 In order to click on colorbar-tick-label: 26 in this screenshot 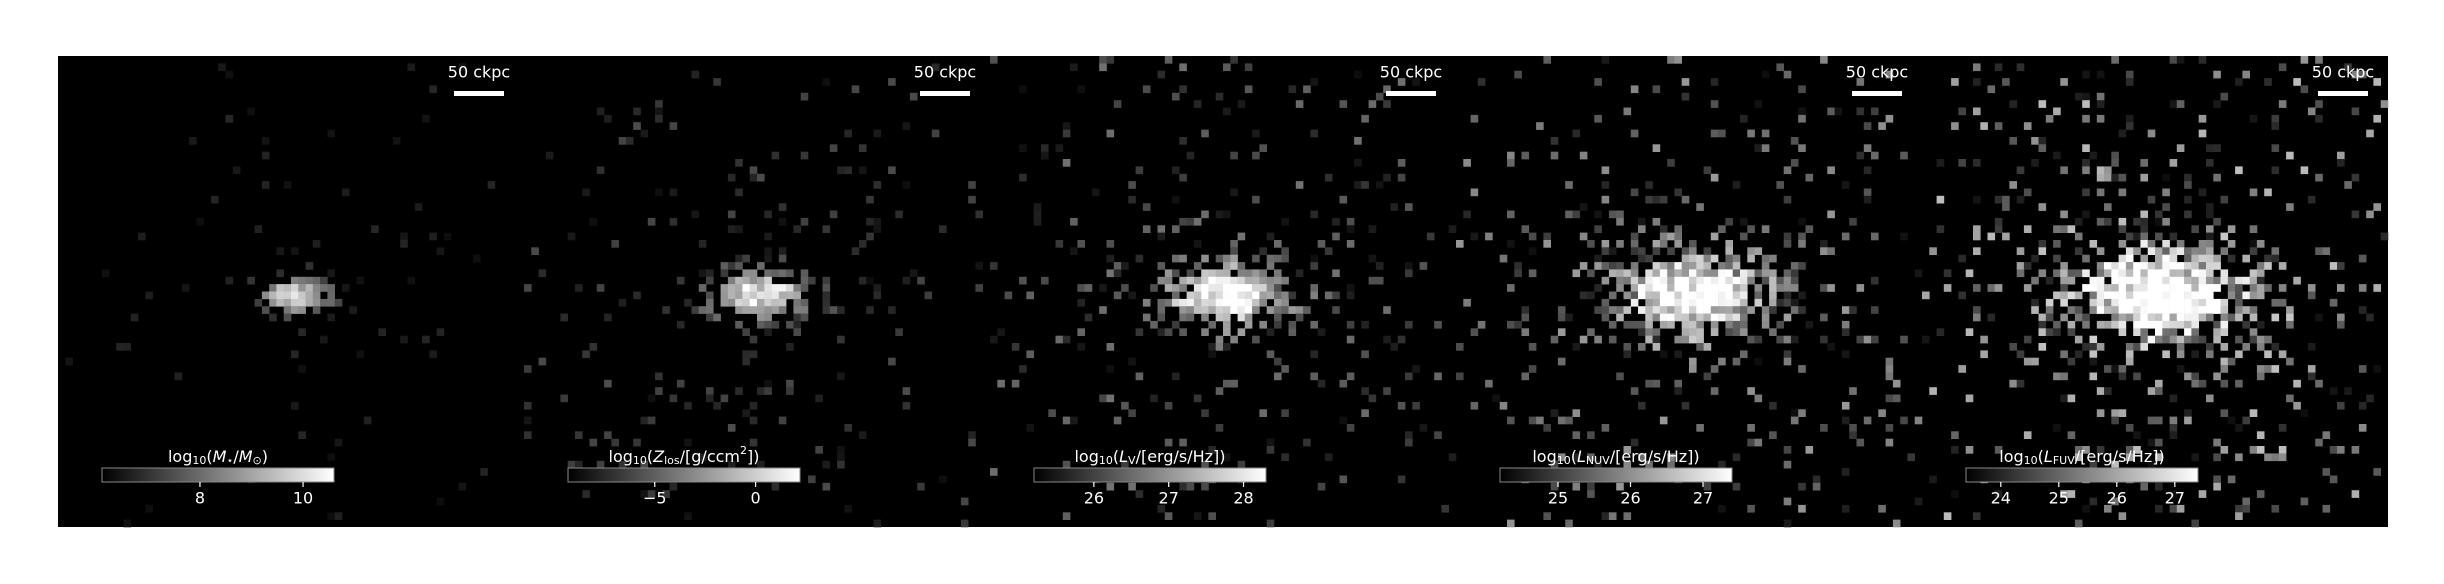, I will do `click(1094, 498)`.